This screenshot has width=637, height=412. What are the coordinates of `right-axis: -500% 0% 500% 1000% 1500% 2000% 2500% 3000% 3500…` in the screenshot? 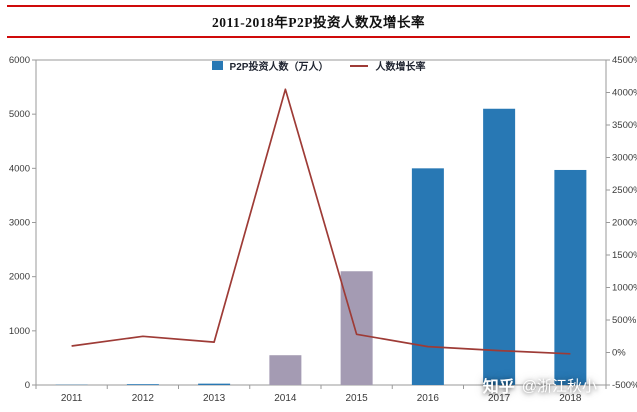 It's located at (621, 223).